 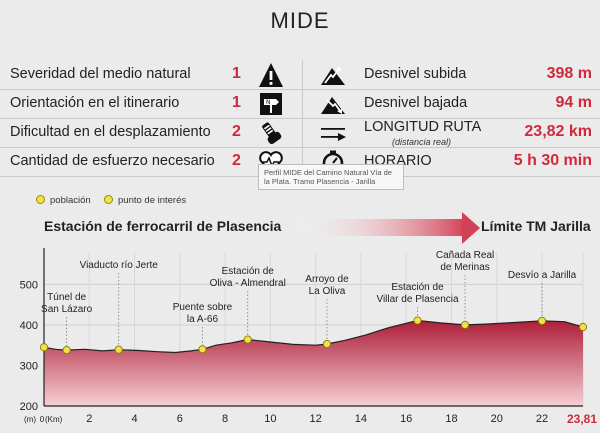 What do you see at coordinates (416, 103) in the screenshot?
I see `route-stat-label: Desnivel bajada` at bounding box center [416, 103].